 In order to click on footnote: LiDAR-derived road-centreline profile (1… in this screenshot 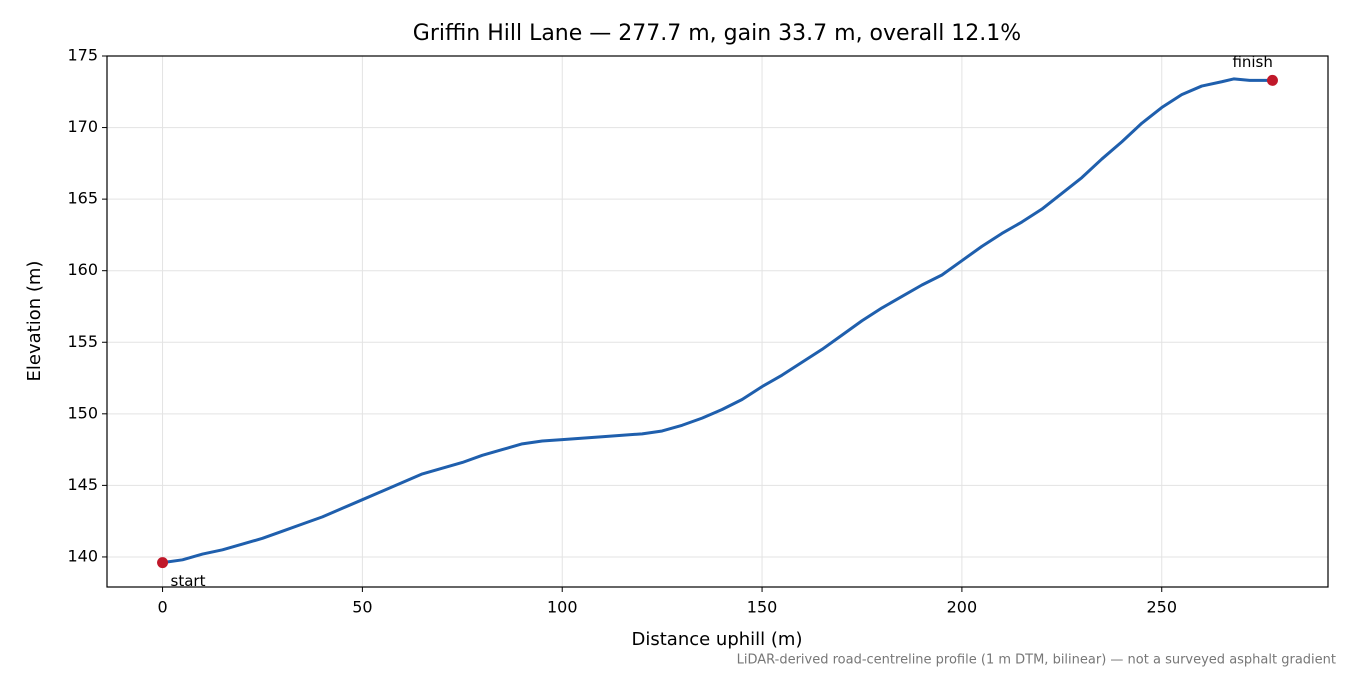, I will do `click(1036, 660)`.